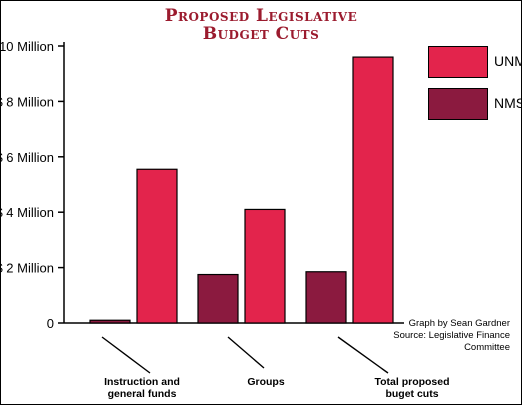 The image size is (522, 405). I want to click on credit-source-line-1: Source: Legislative Finance, so click(451, 335).